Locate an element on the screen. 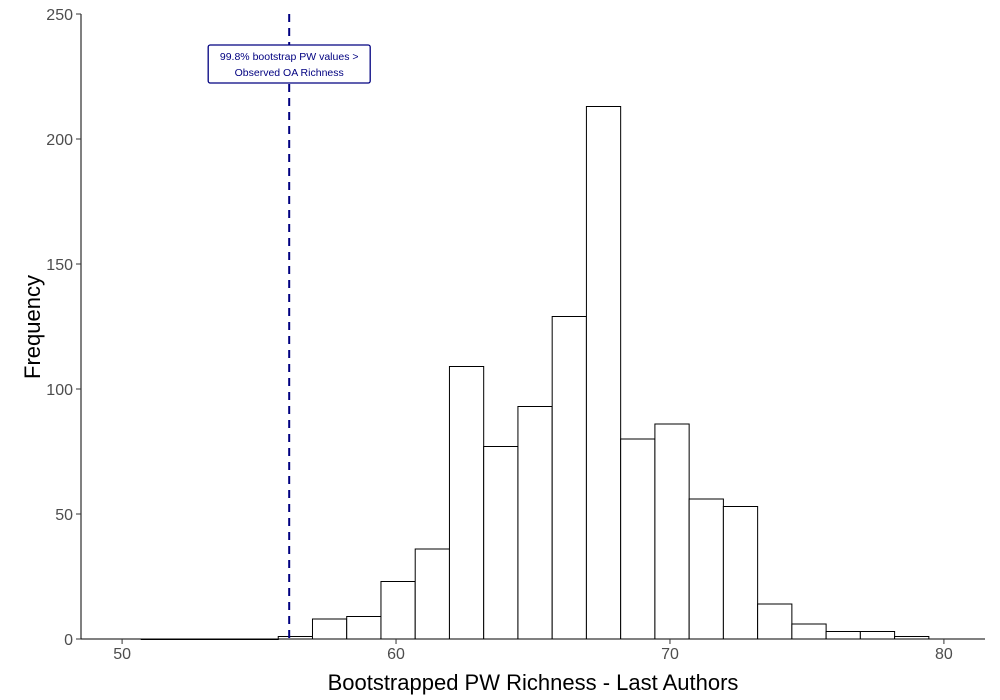  y-tick-label: 250 is located at coordinates (59, 15).